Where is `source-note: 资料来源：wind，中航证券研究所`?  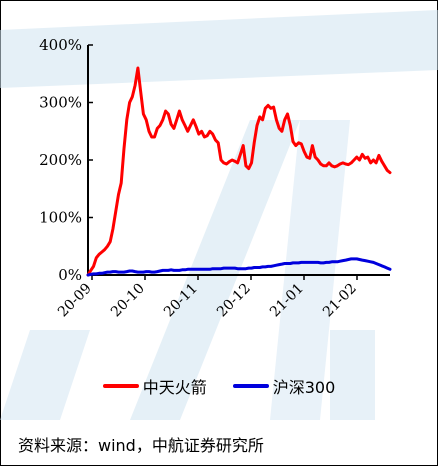
source-note: 资料来源：wind，中航证券研究所 is located at coordinates (141, 445).